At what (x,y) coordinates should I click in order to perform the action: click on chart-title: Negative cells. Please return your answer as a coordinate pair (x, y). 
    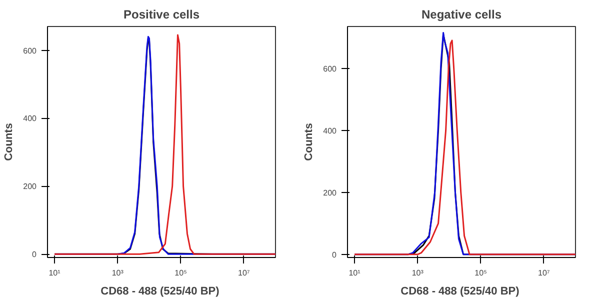
    Looking at the image, I should click on (461, 15).